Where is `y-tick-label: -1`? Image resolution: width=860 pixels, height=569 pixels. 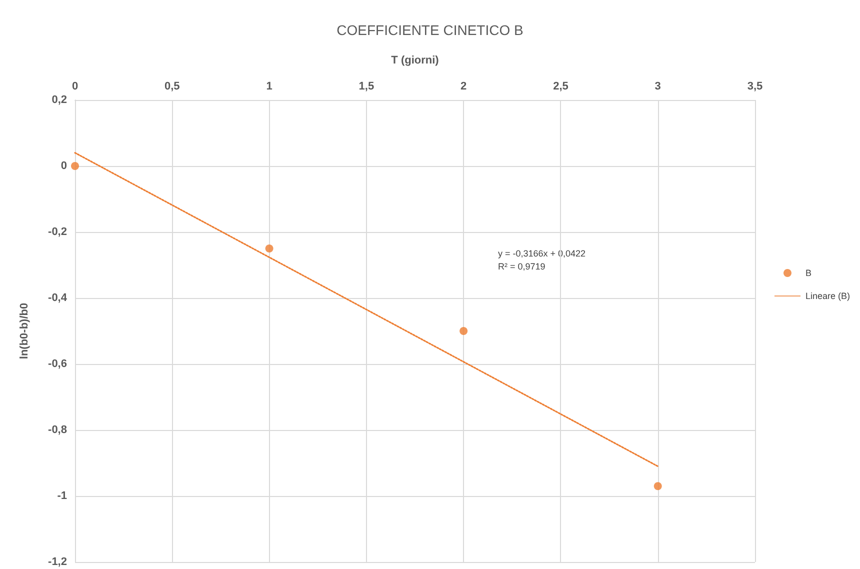
y-tick-label: -1 is located at coordinates (62, 496).